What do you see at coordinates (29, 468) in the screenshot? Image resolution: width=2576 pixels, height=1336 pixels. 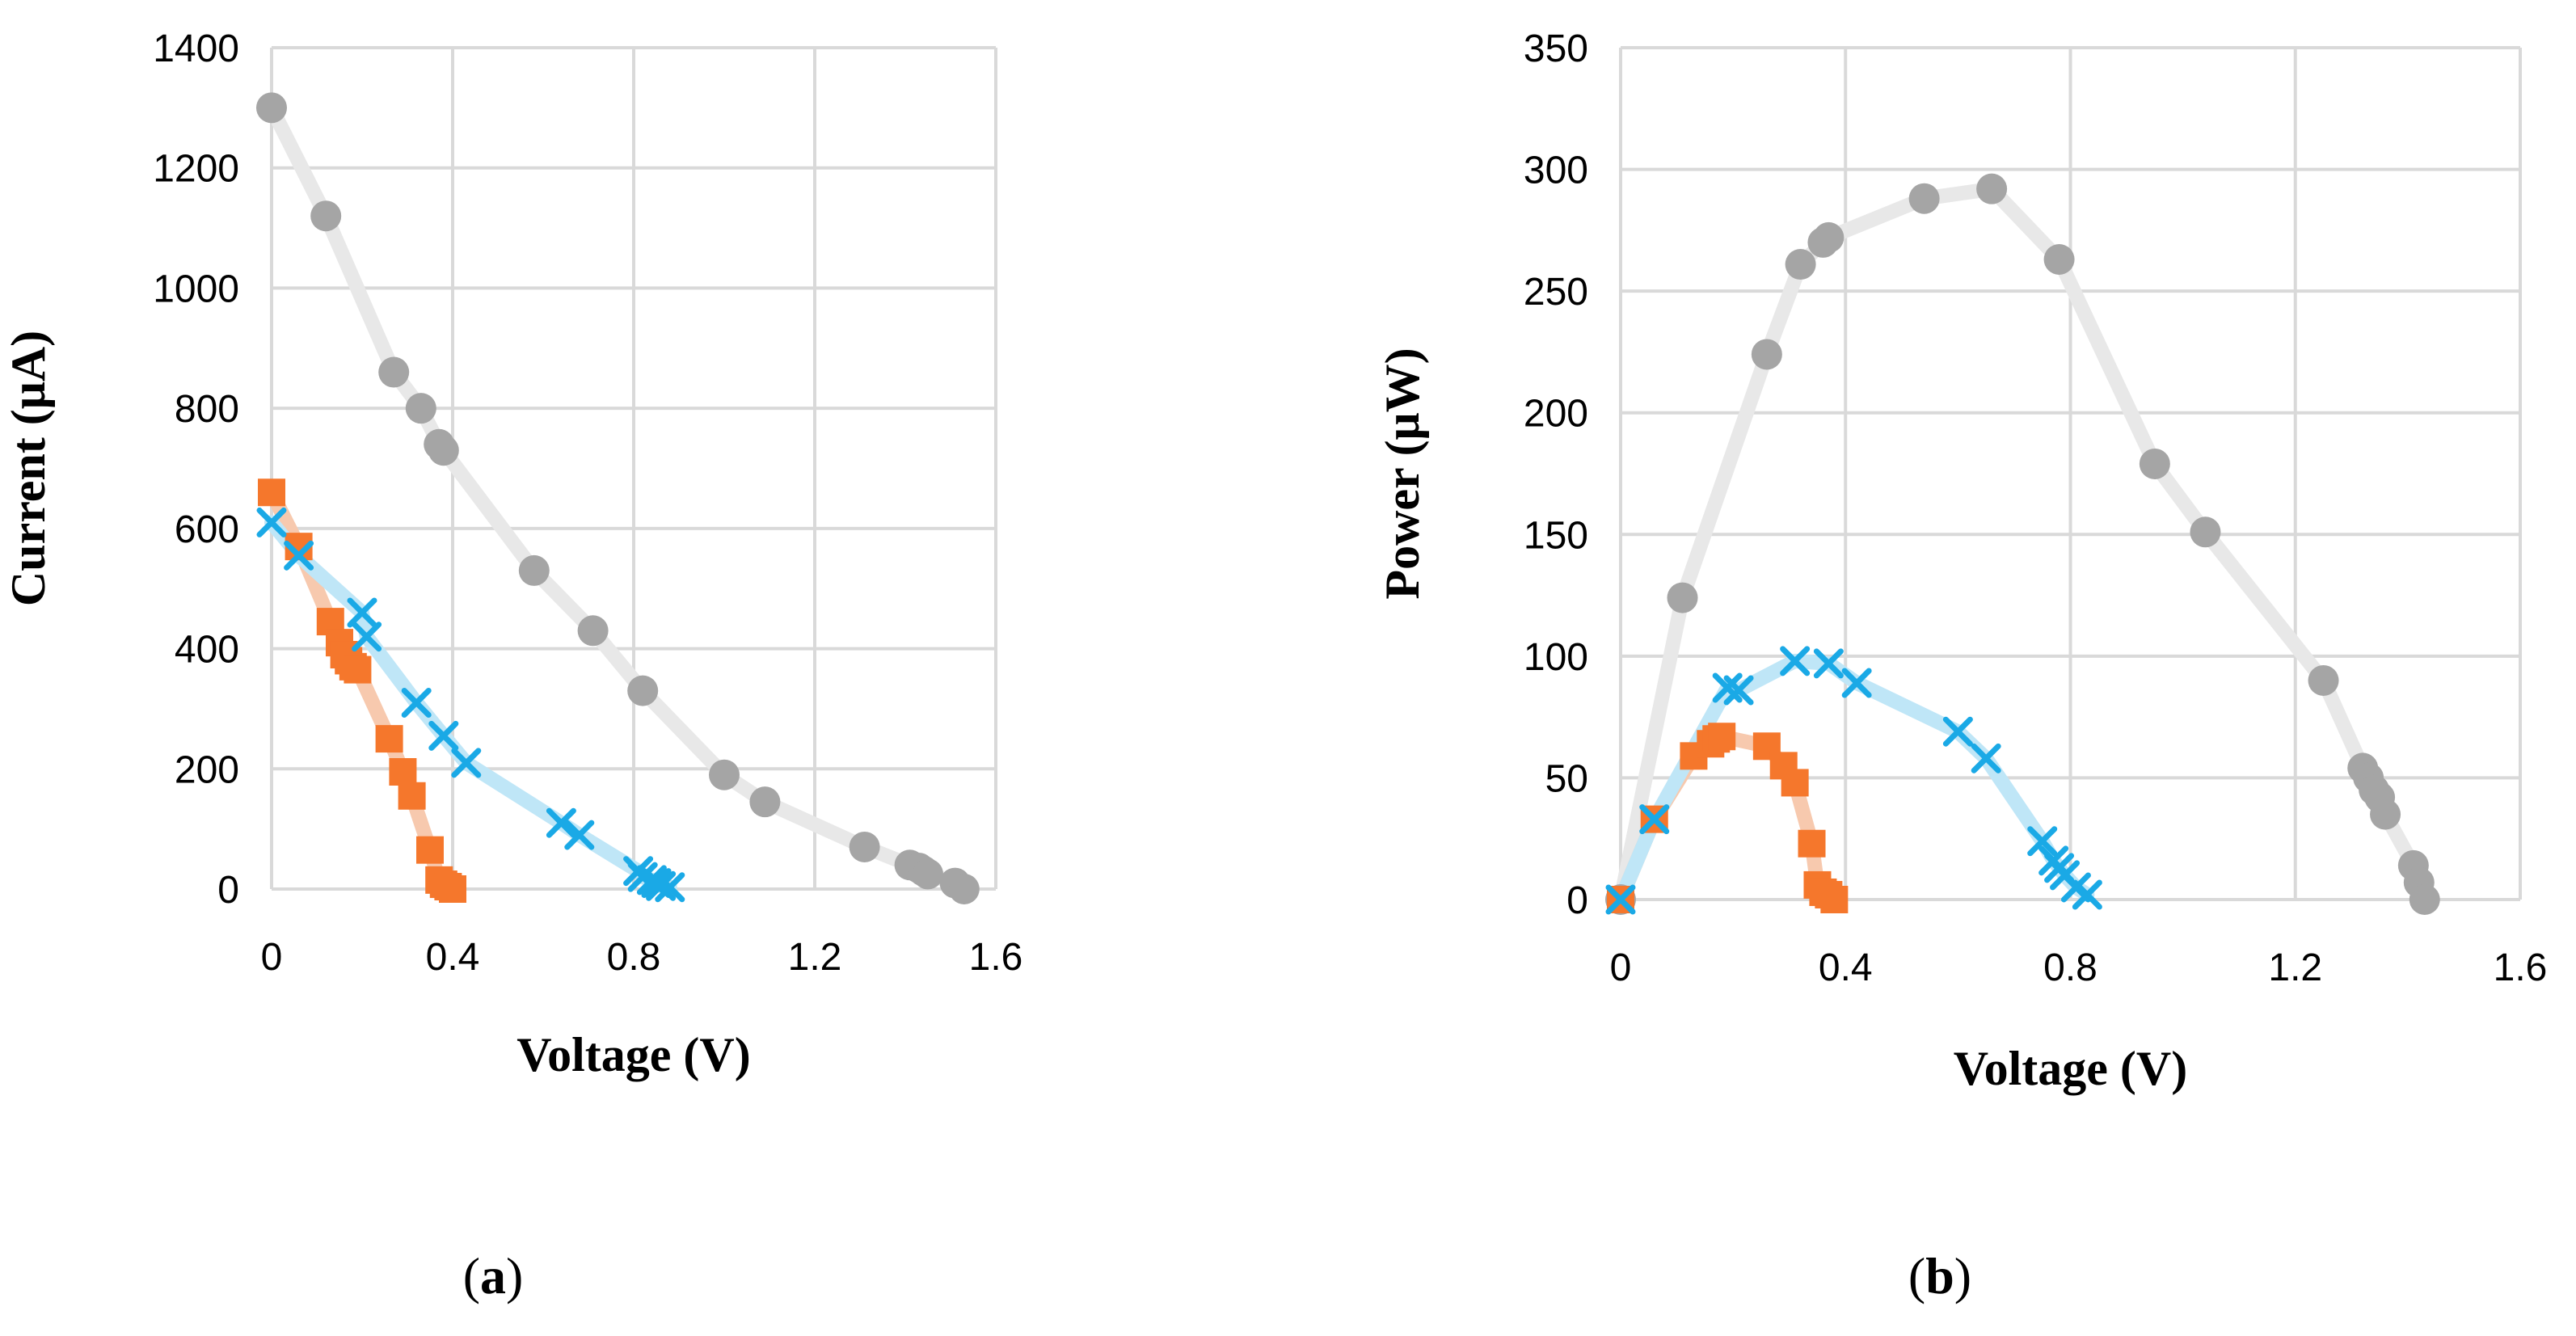 I see `y-axis-title: Current (μA)` at bounding box center [29, 468].